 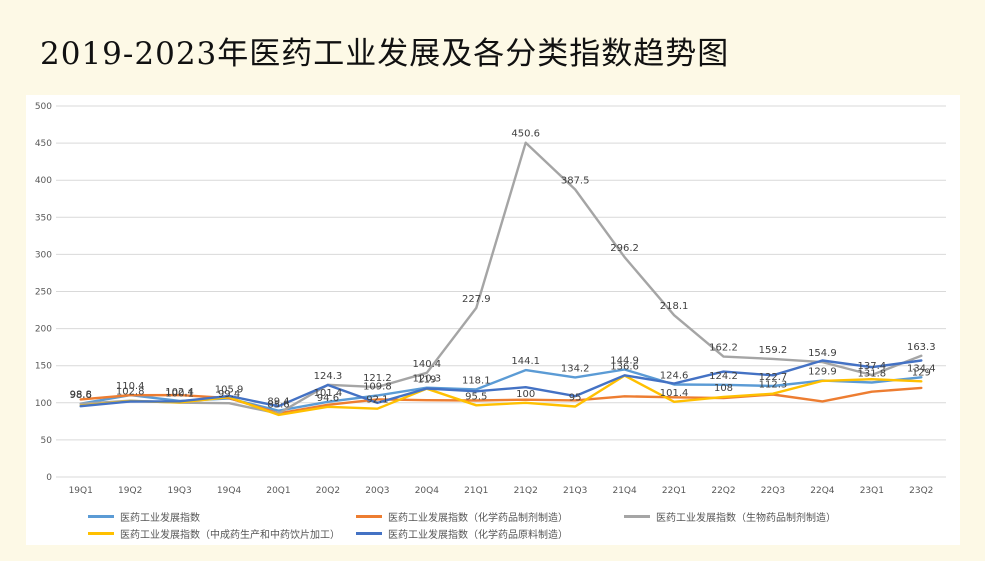 I want to click on x-tick-label: 20Q1, so click(x=278, y=491).